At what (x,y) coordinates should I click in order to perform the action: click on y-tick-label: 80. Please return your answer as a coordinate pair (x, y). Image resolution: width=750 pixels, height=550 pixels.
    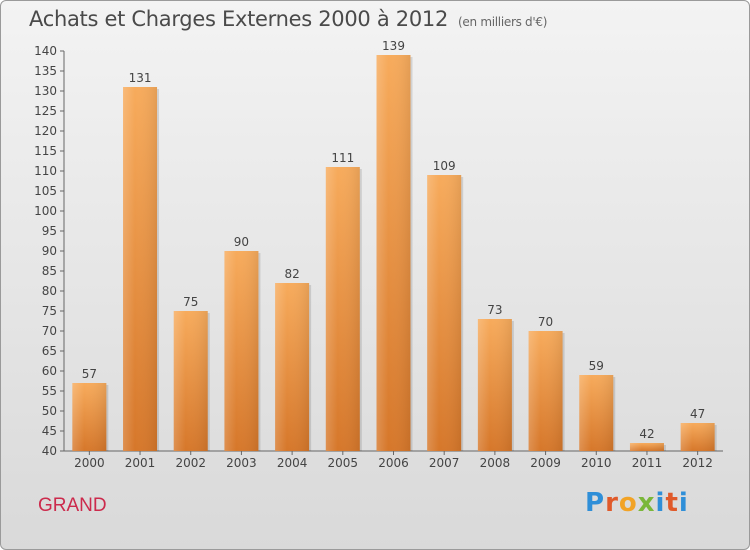
    Looking at the image, I should click on (49, 291).